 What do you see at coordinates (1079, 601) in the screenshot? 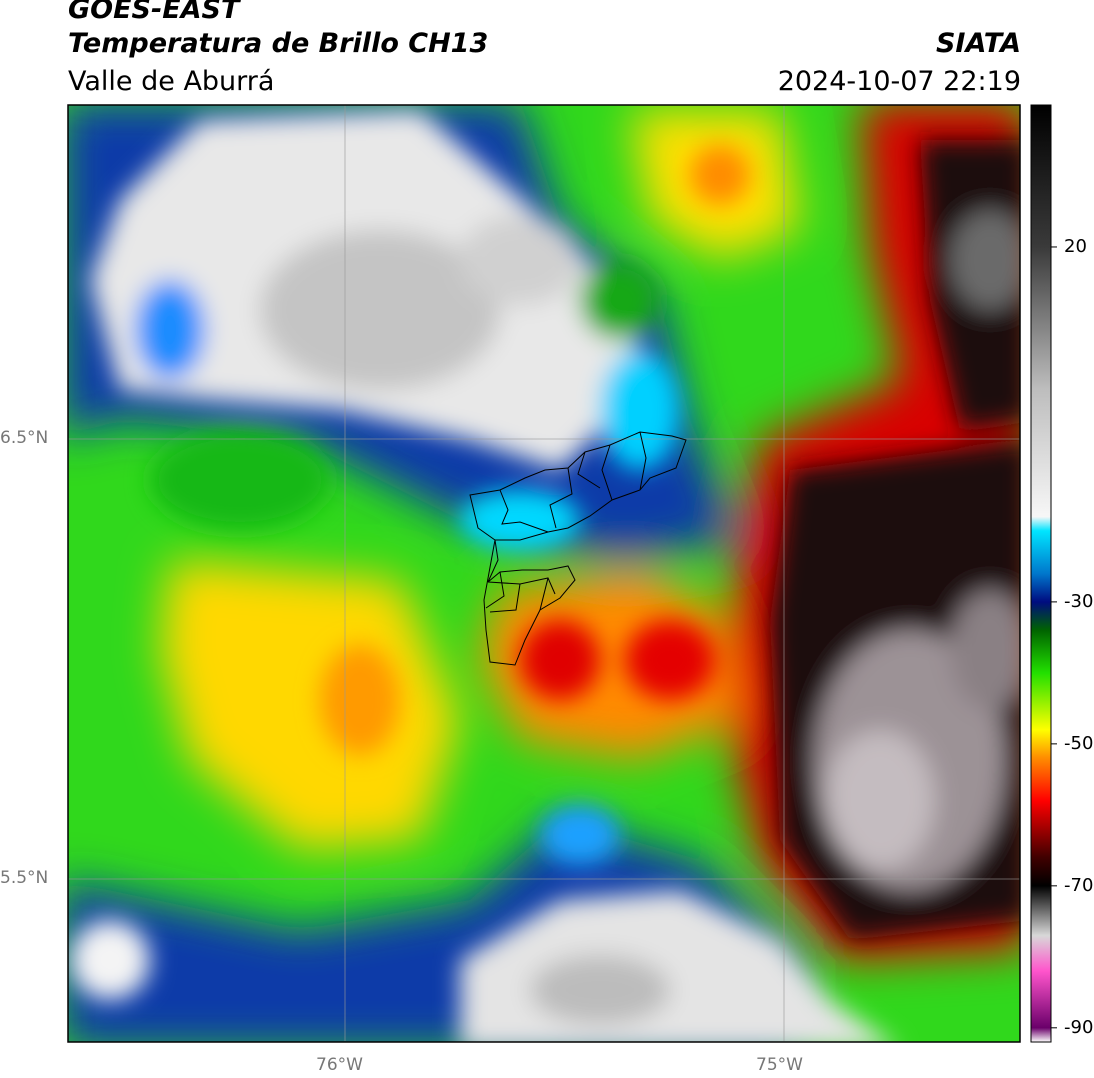
I see `colorbar-tick-label: -30` at bounding box center [1079, 601].